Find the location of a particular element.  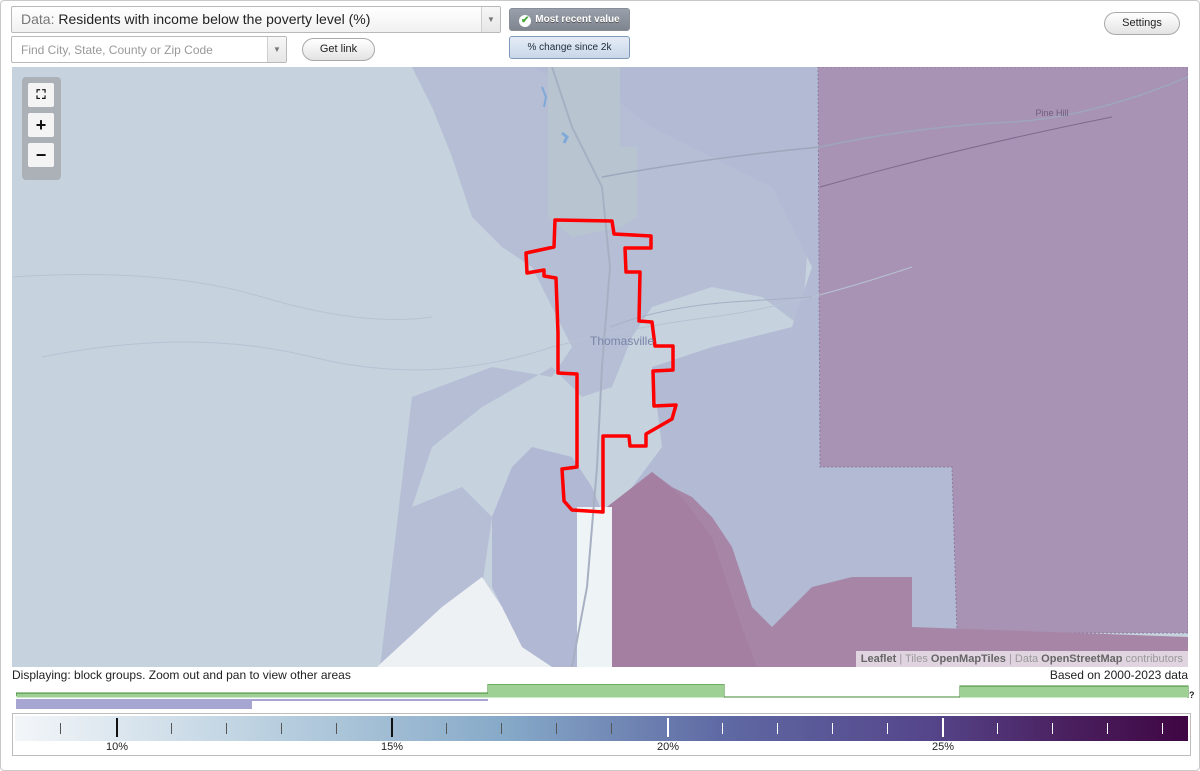

tiles-link: OpenMapTiles is located at coordinates (968, 659).